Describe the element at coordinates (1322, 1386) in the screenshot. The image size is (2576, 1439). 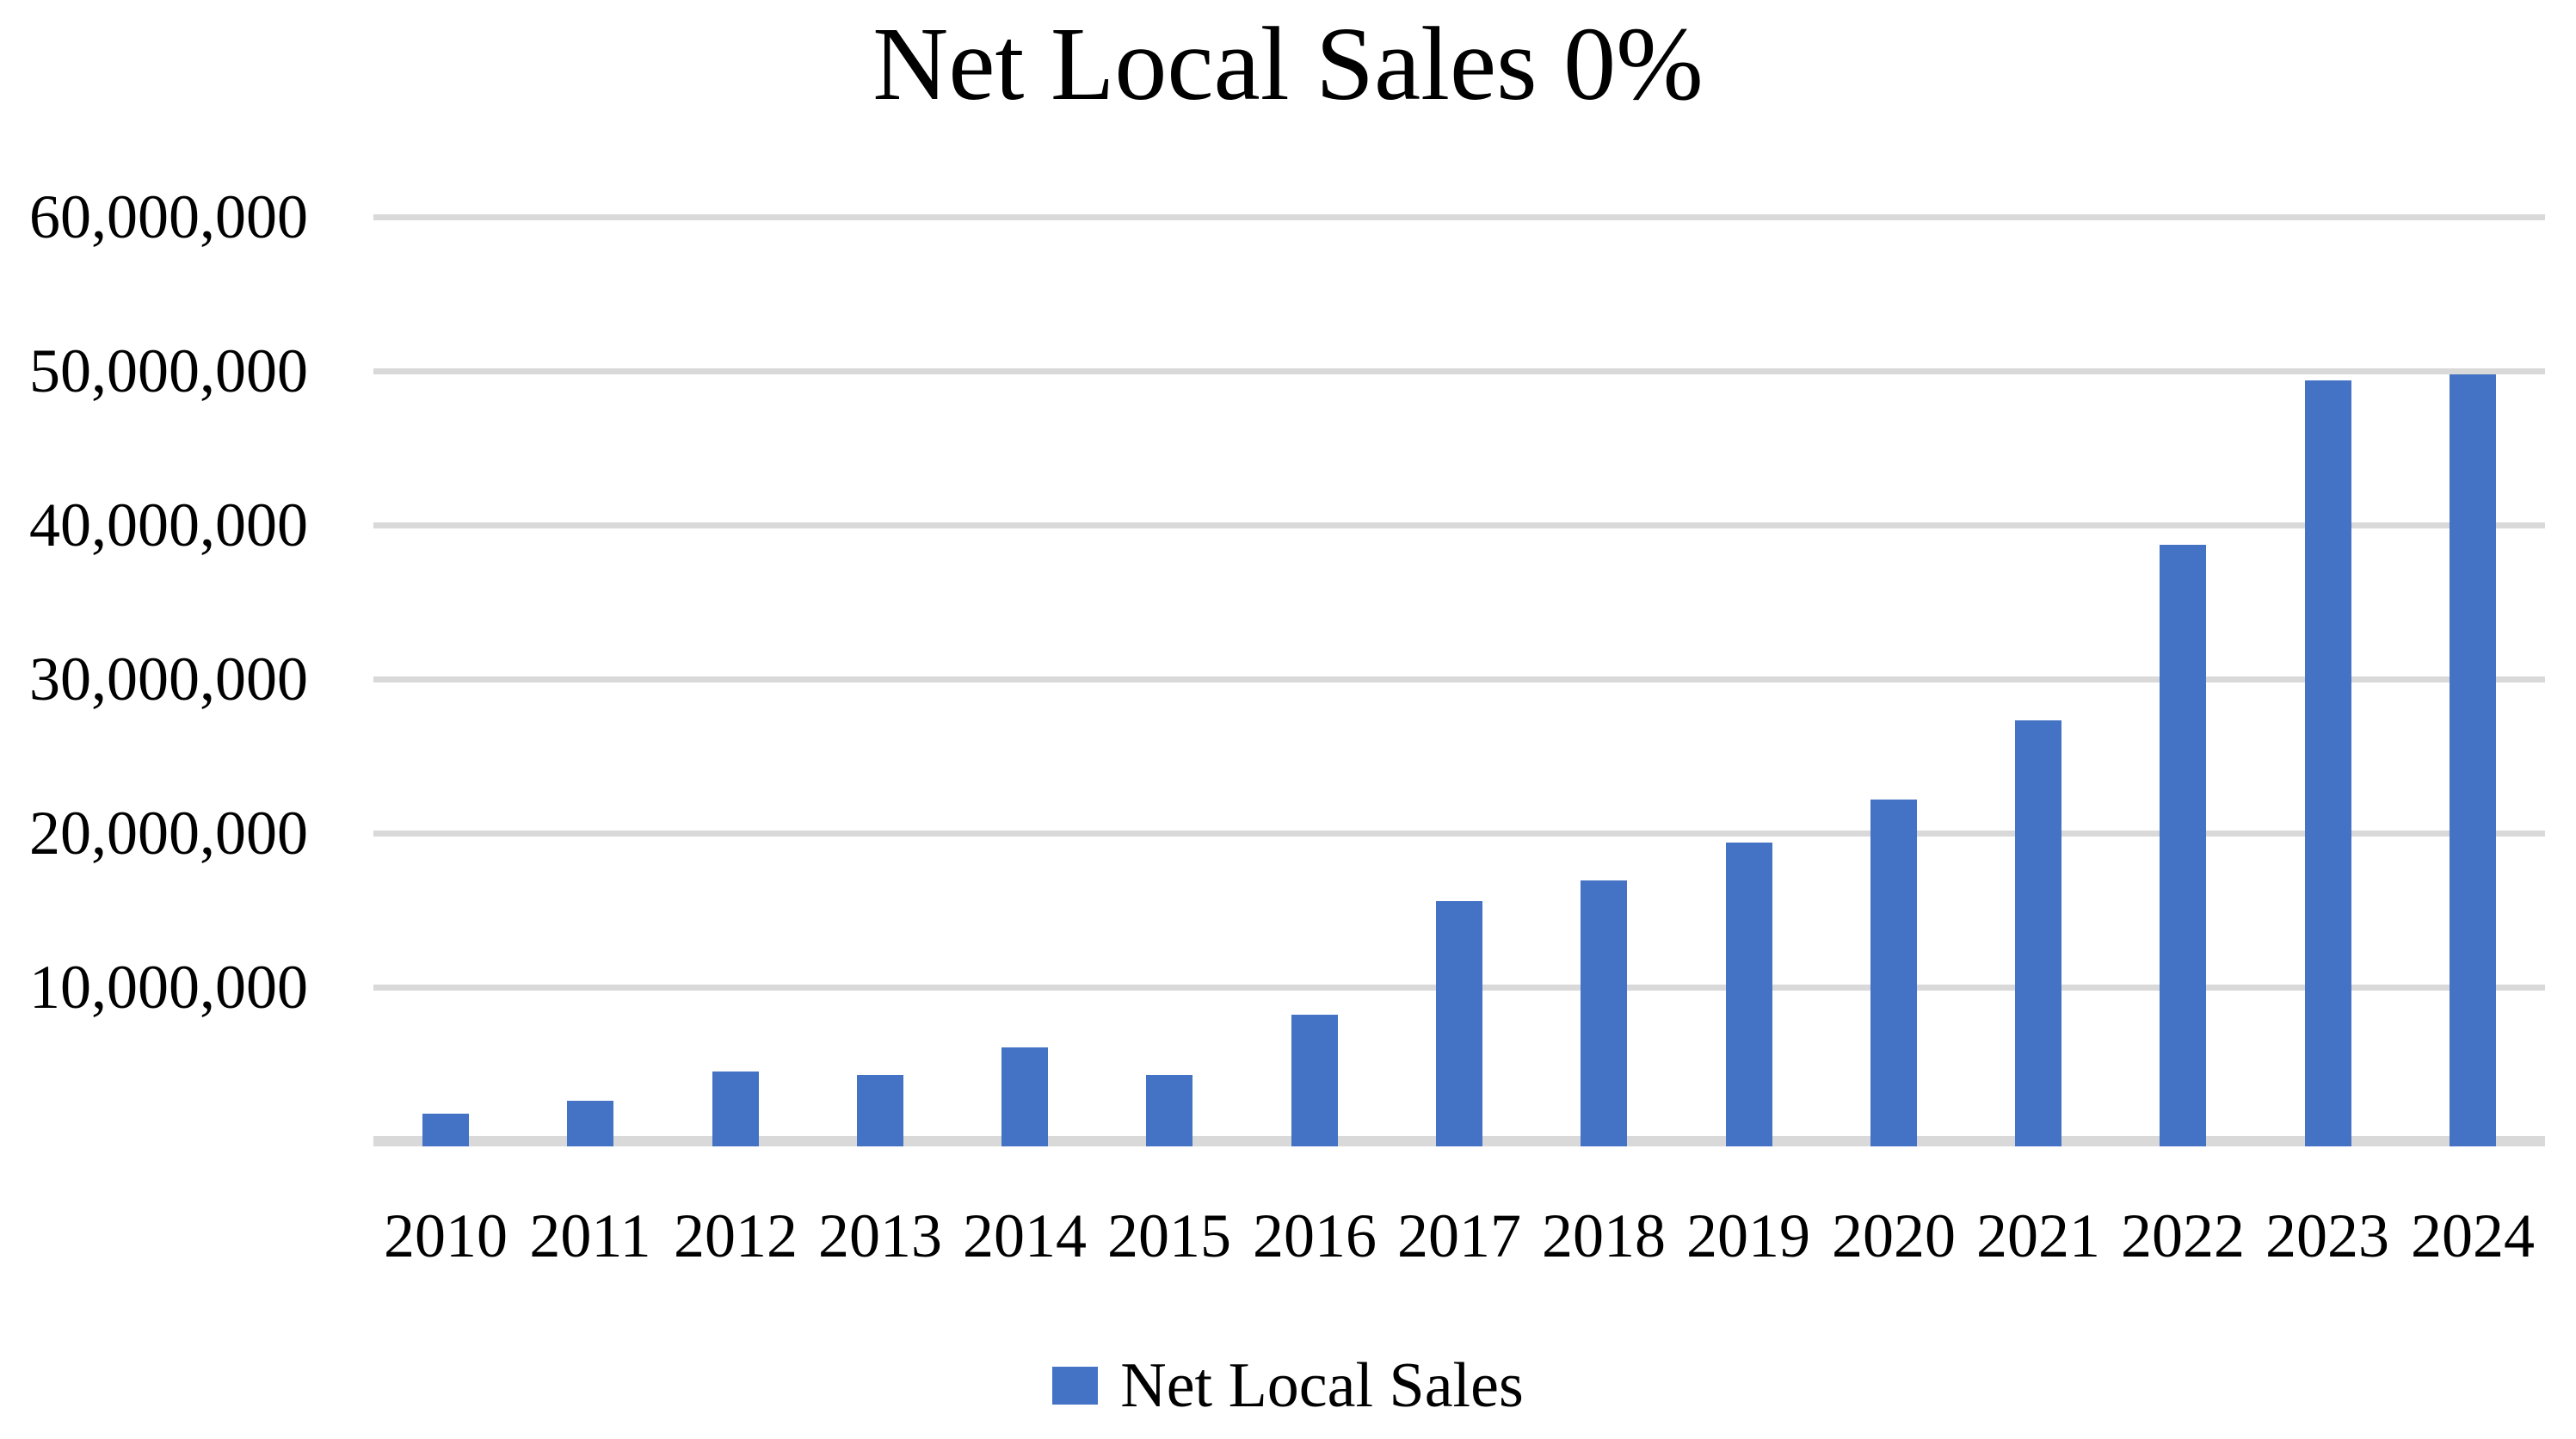
I see `legend-label: Net Local Sales` at that location.